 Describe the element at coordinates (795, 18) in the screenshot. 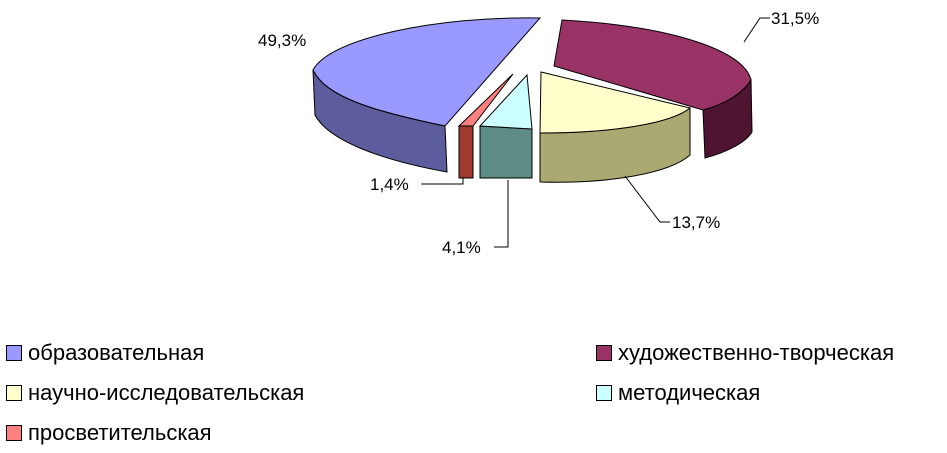

I see `data-label-khudozhestvenno-tvorcheskaya: 31,5%` at that location.